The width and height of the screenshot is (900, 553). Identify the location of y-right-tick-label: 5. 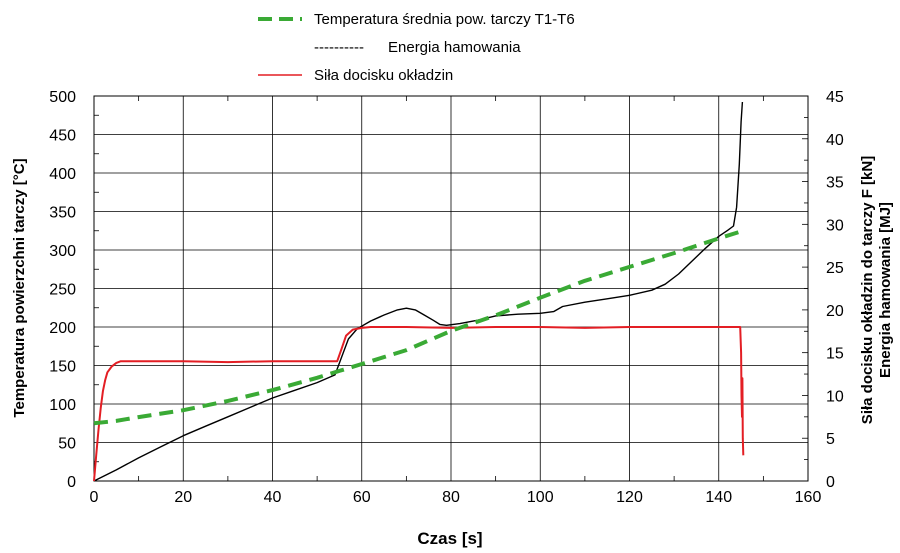
(830, 439).